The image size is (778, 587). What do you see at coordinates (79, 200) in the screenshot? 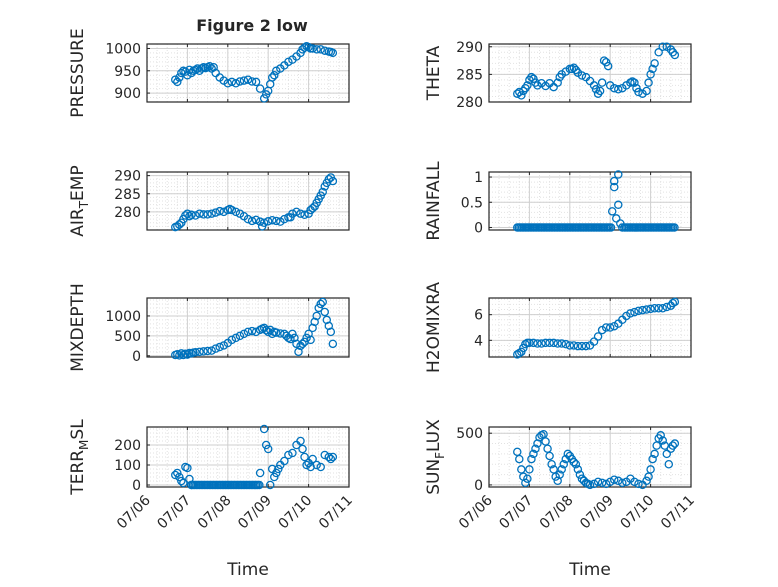
I see `y-axis-label: AIRTEMP` at bounding box center [79, 200].